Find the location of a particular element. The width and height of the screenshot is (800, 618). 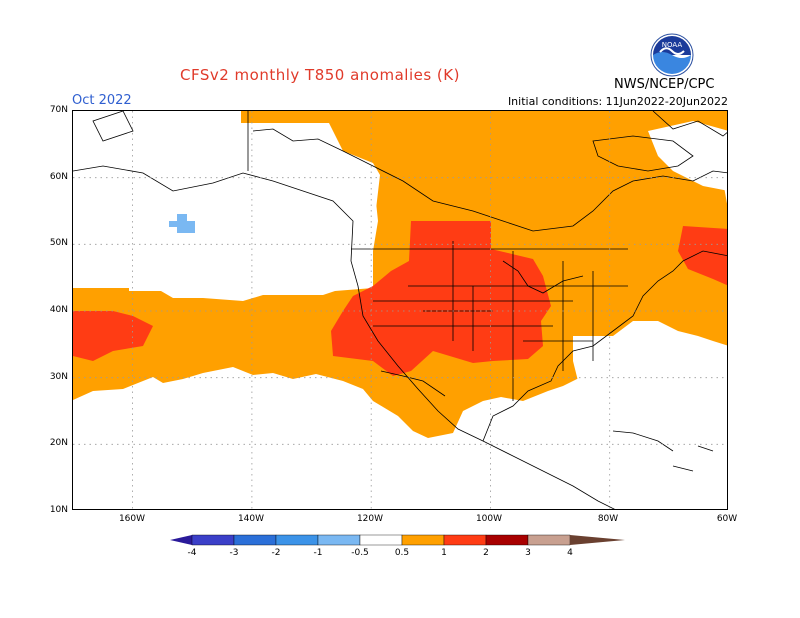

colorbar-label: -3 is located at coordinates (234, 553).